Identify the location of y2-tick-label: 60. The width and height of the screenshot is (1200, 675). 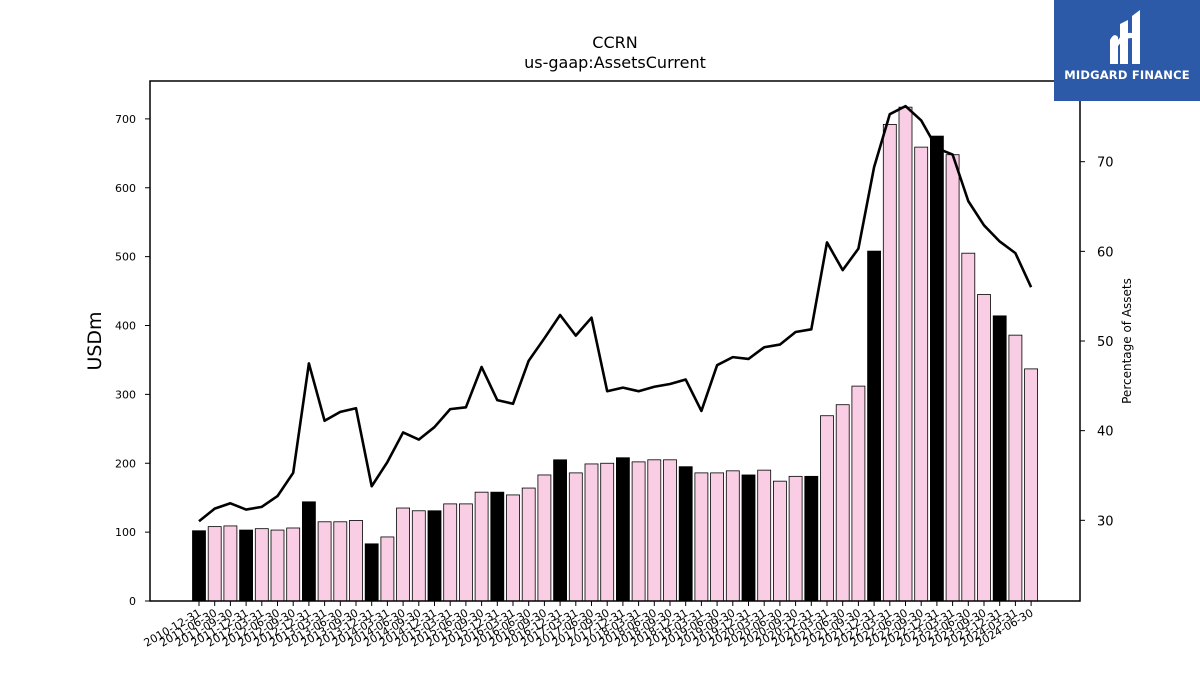
(1105, 252).